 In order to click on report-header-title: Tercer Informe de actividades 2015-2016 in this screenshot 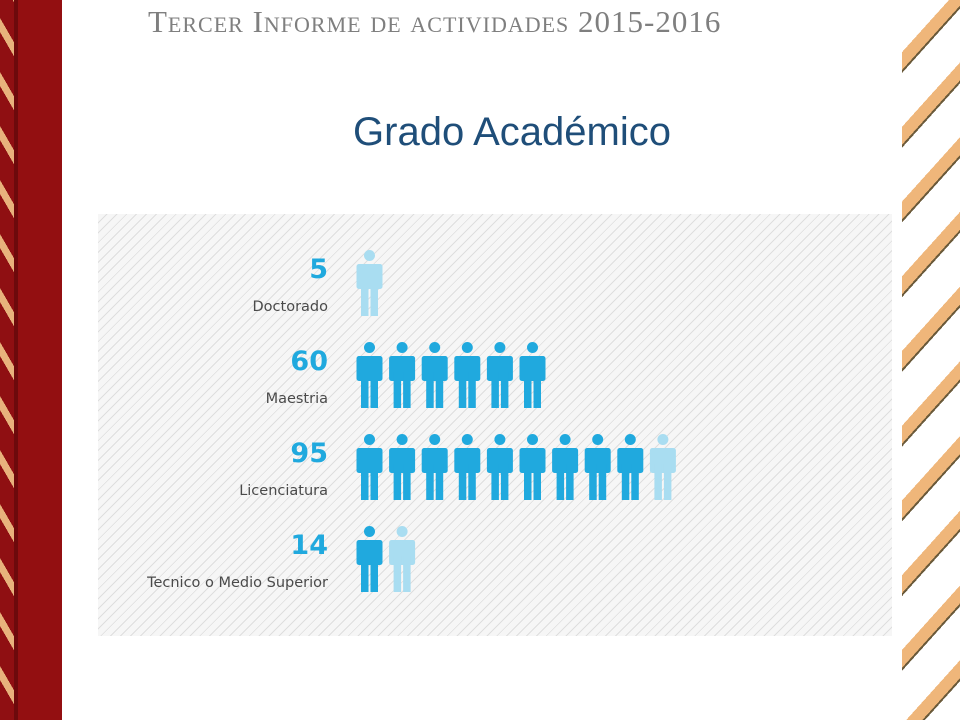, I will do `click(435, 21)`.